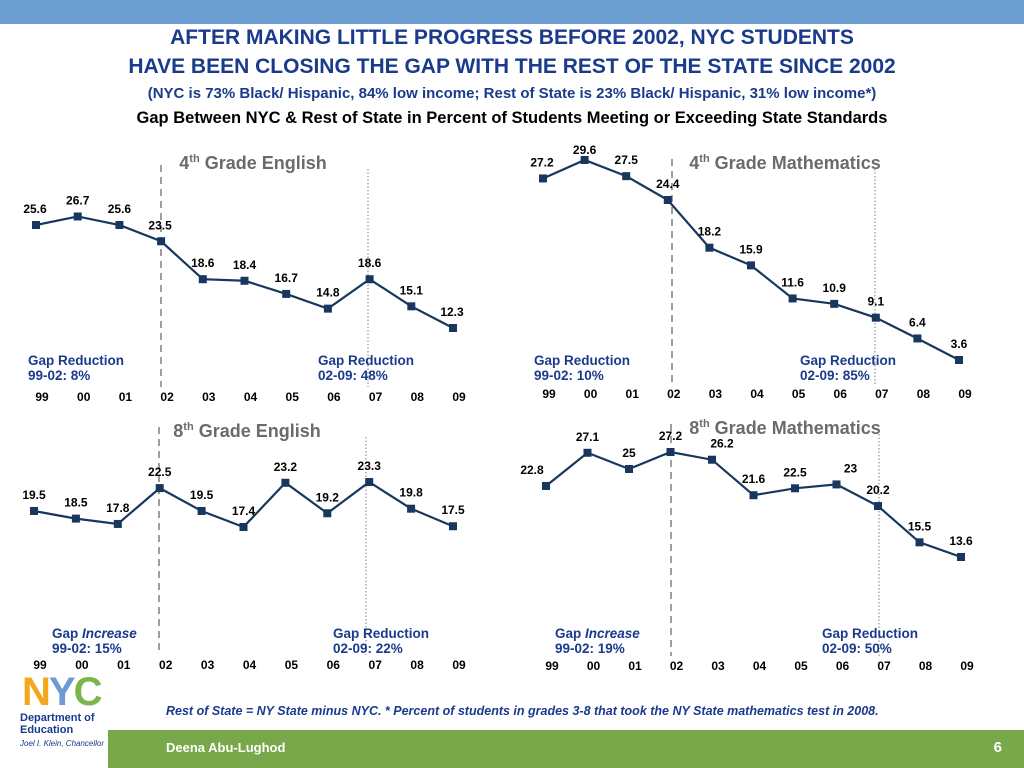 The width and height of the screenshot is (1024, 768). What do you see at coordinates (120, 209) in the screenshot?
I see `data-label: 25.6` at bounding box center [120, 209].